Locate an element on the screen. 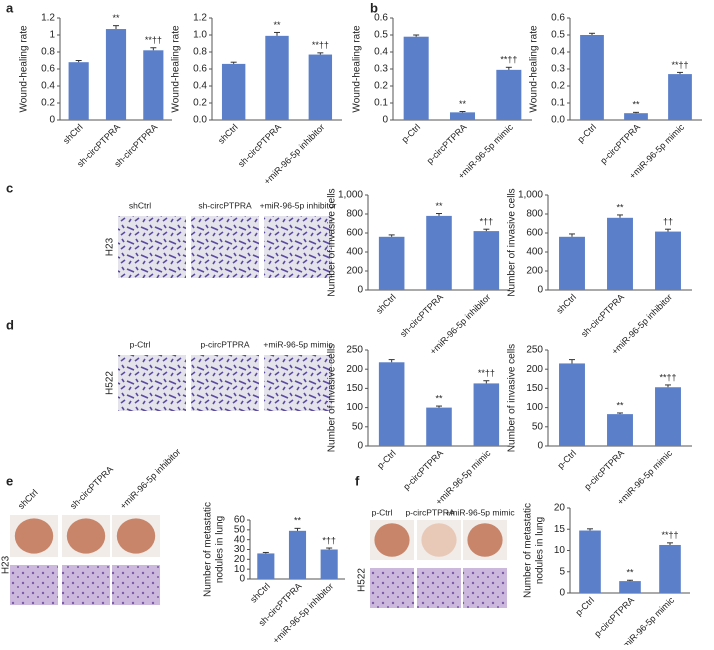  y-axis-label: nodules in lung is located at coordinates (540, 550).